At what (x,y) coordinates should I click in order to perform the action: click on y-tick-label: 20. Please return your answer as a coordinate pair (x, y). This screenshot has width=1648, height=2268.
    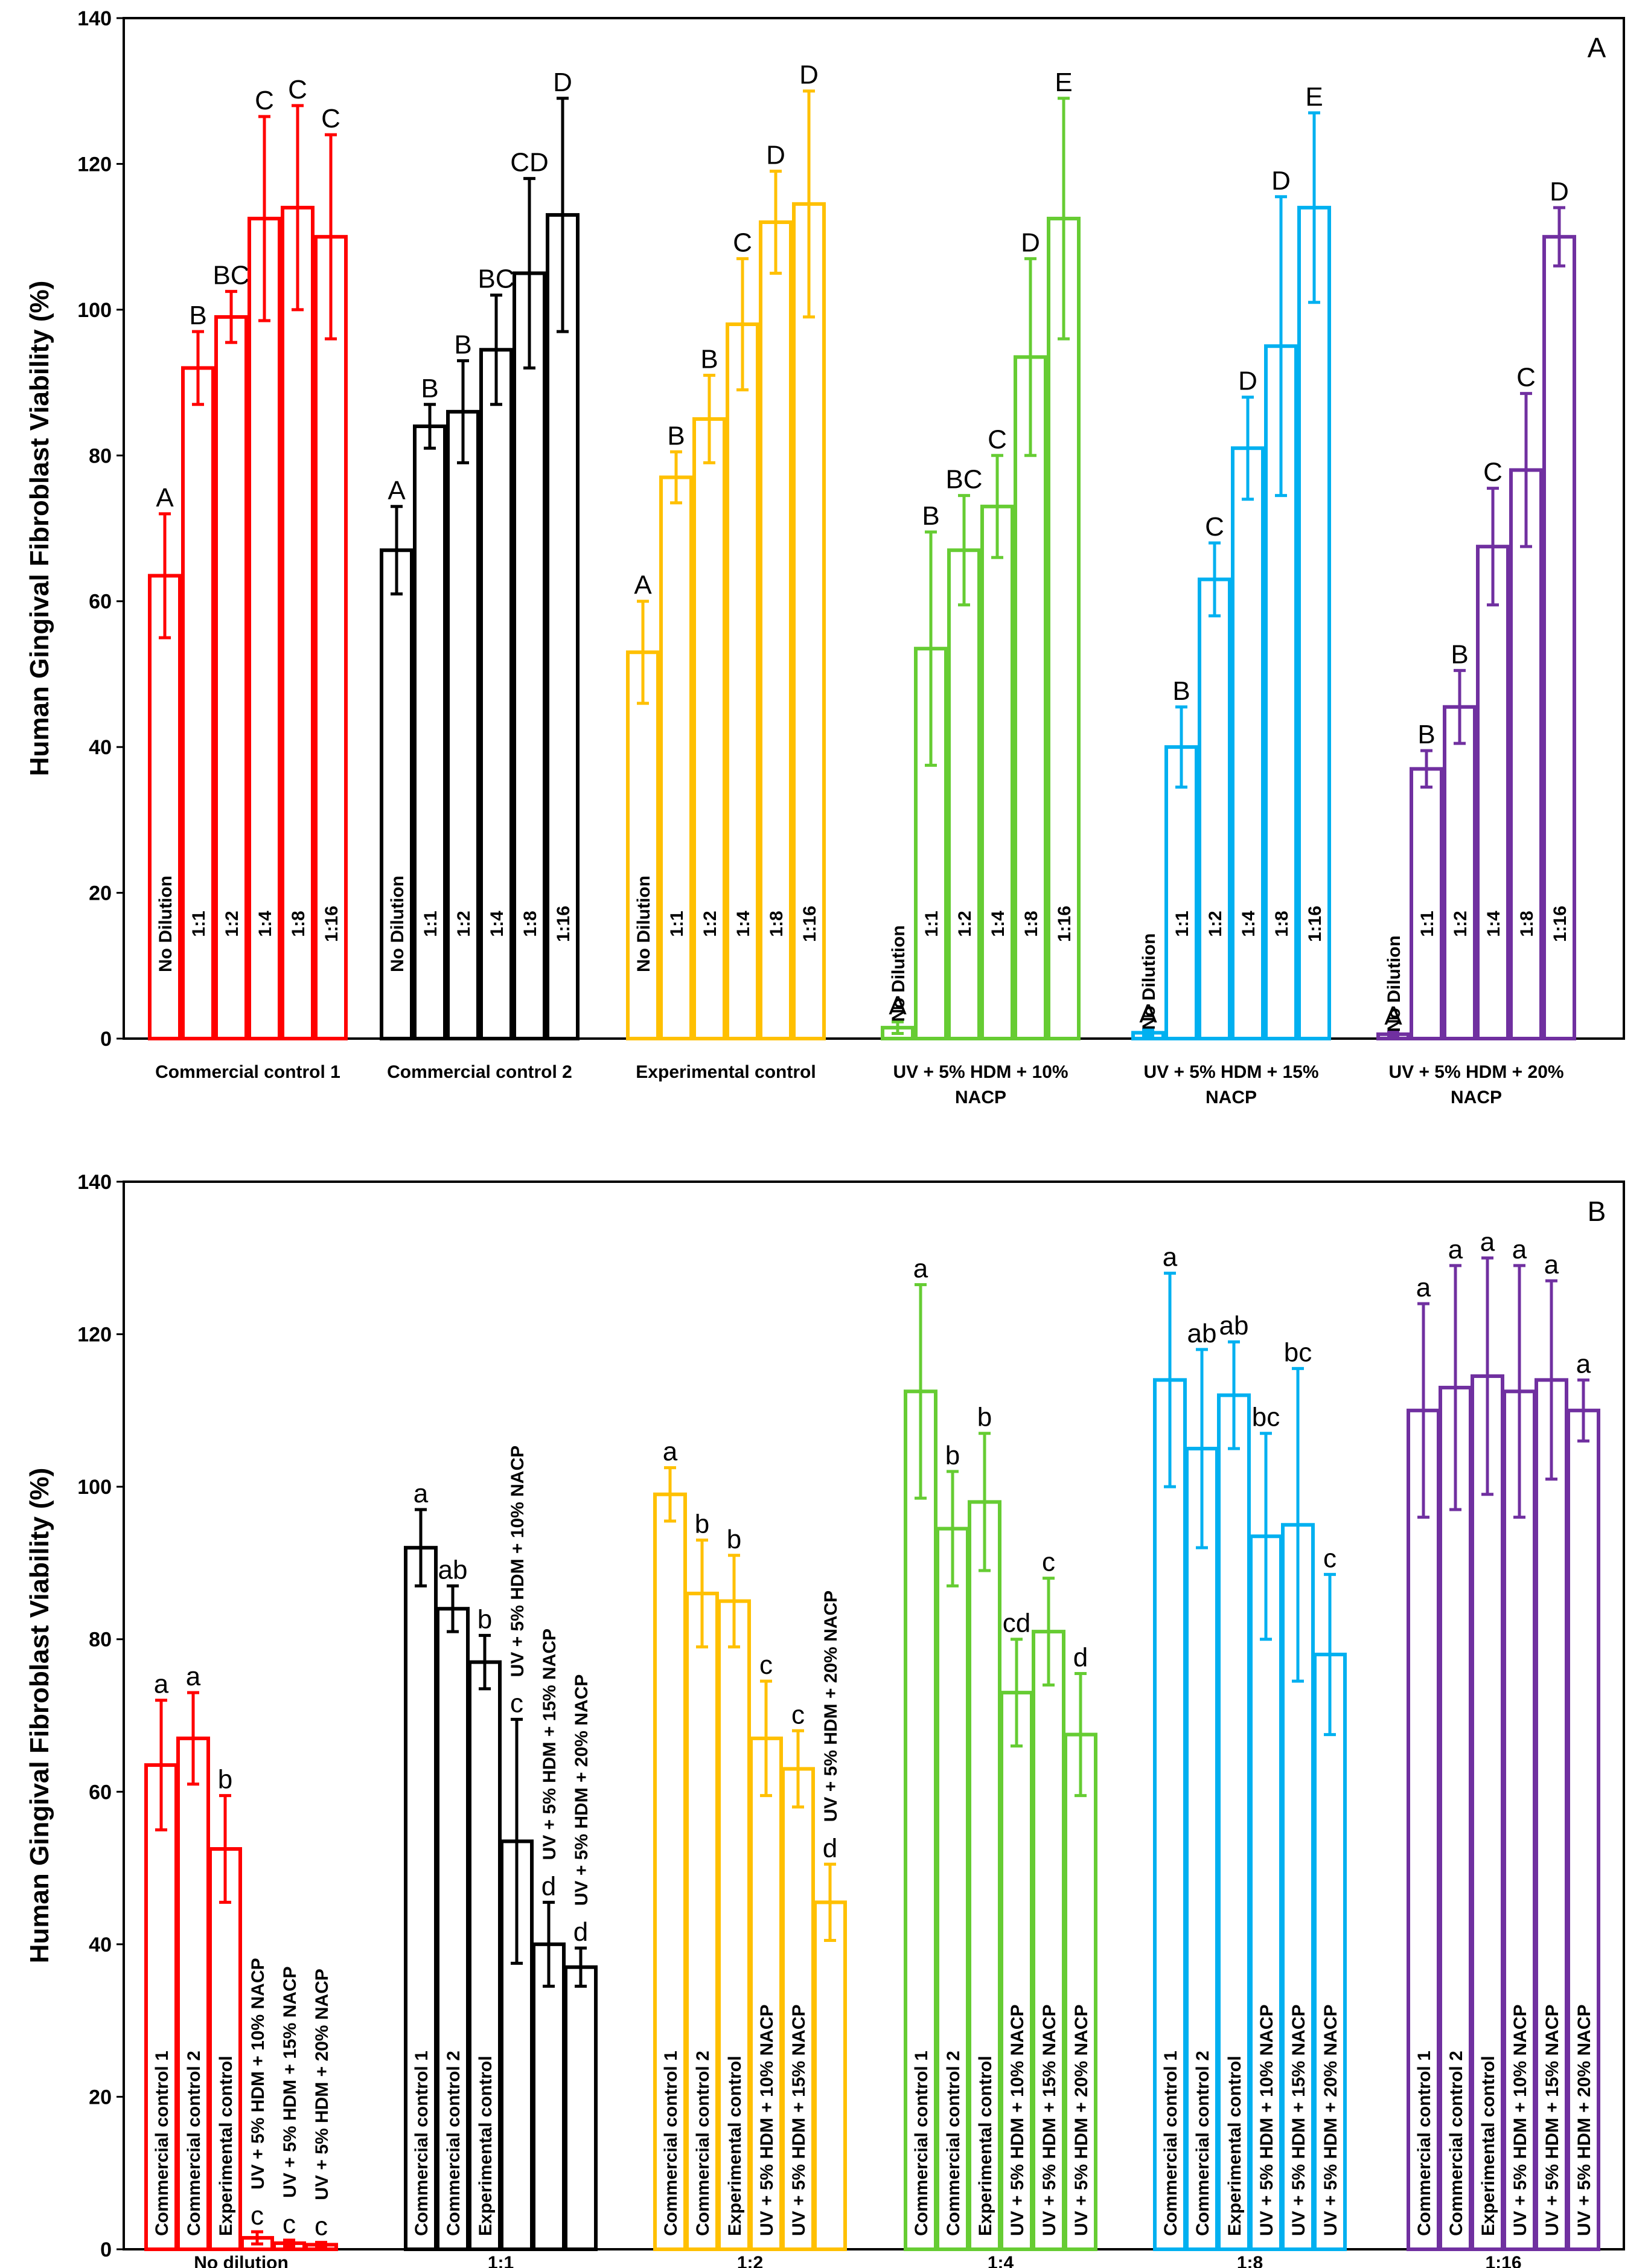
    Looking at the image, I should click on (100, 893).